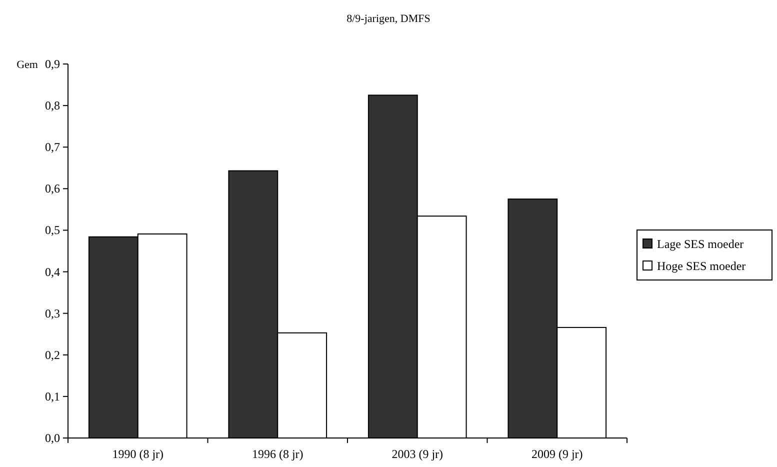 The height and width of the screenshot is (467, 777). What do you see at coordinates (557, 454) in the screenshot?
I see `x-tick-label: 2009 (9 jr)` at bounding box center [557, 454].